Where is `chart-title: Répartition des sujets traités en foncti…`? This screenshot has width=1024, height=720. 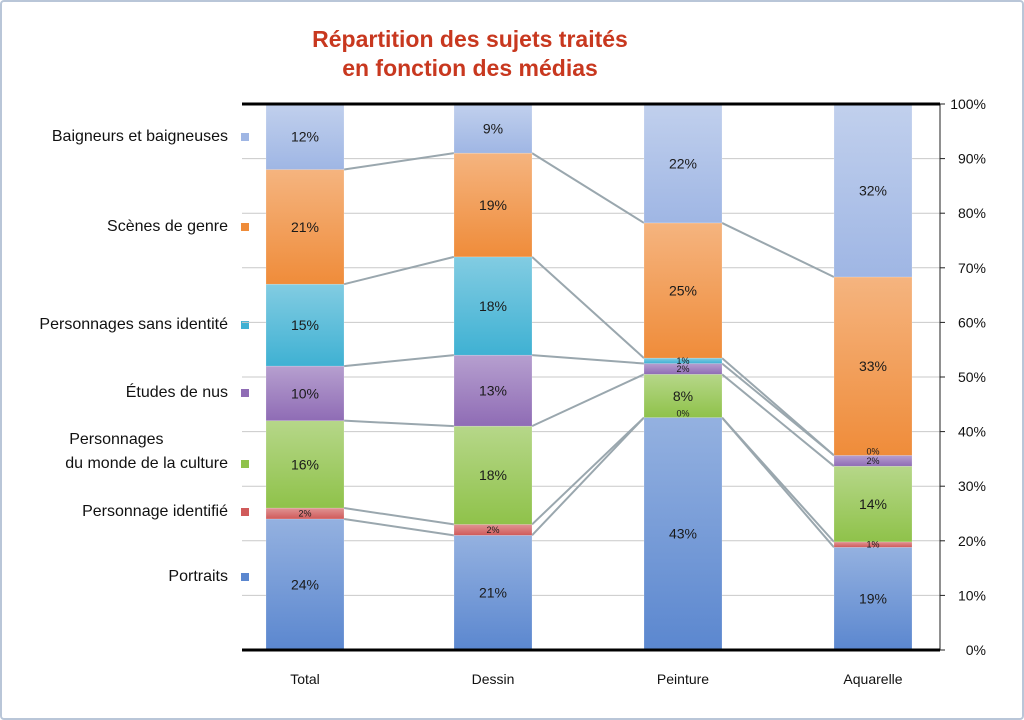
chart-title: Répartition des sujets traités en foncti… is located at coordinates (470, 54).